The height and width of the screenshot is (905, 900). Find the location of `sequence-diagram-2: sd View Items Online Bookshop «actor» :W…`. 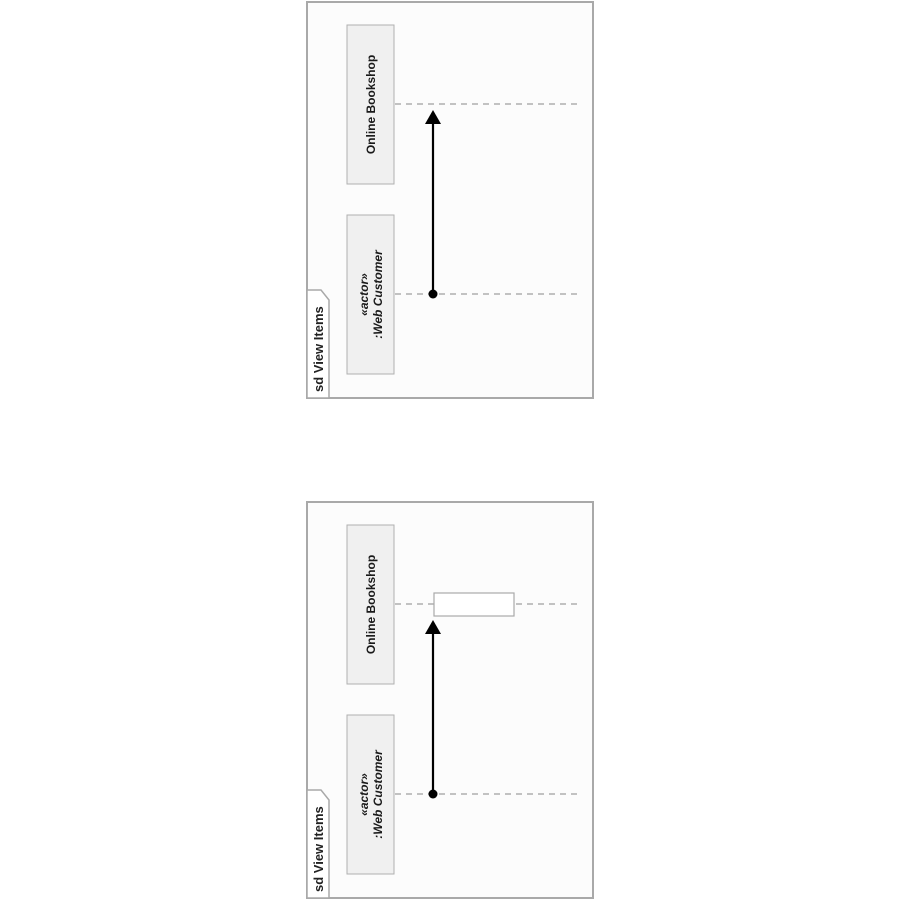

sequence-diagram-2: sd View Items Online Bookshop «actor» :W… is located at coordinates (450, 700).